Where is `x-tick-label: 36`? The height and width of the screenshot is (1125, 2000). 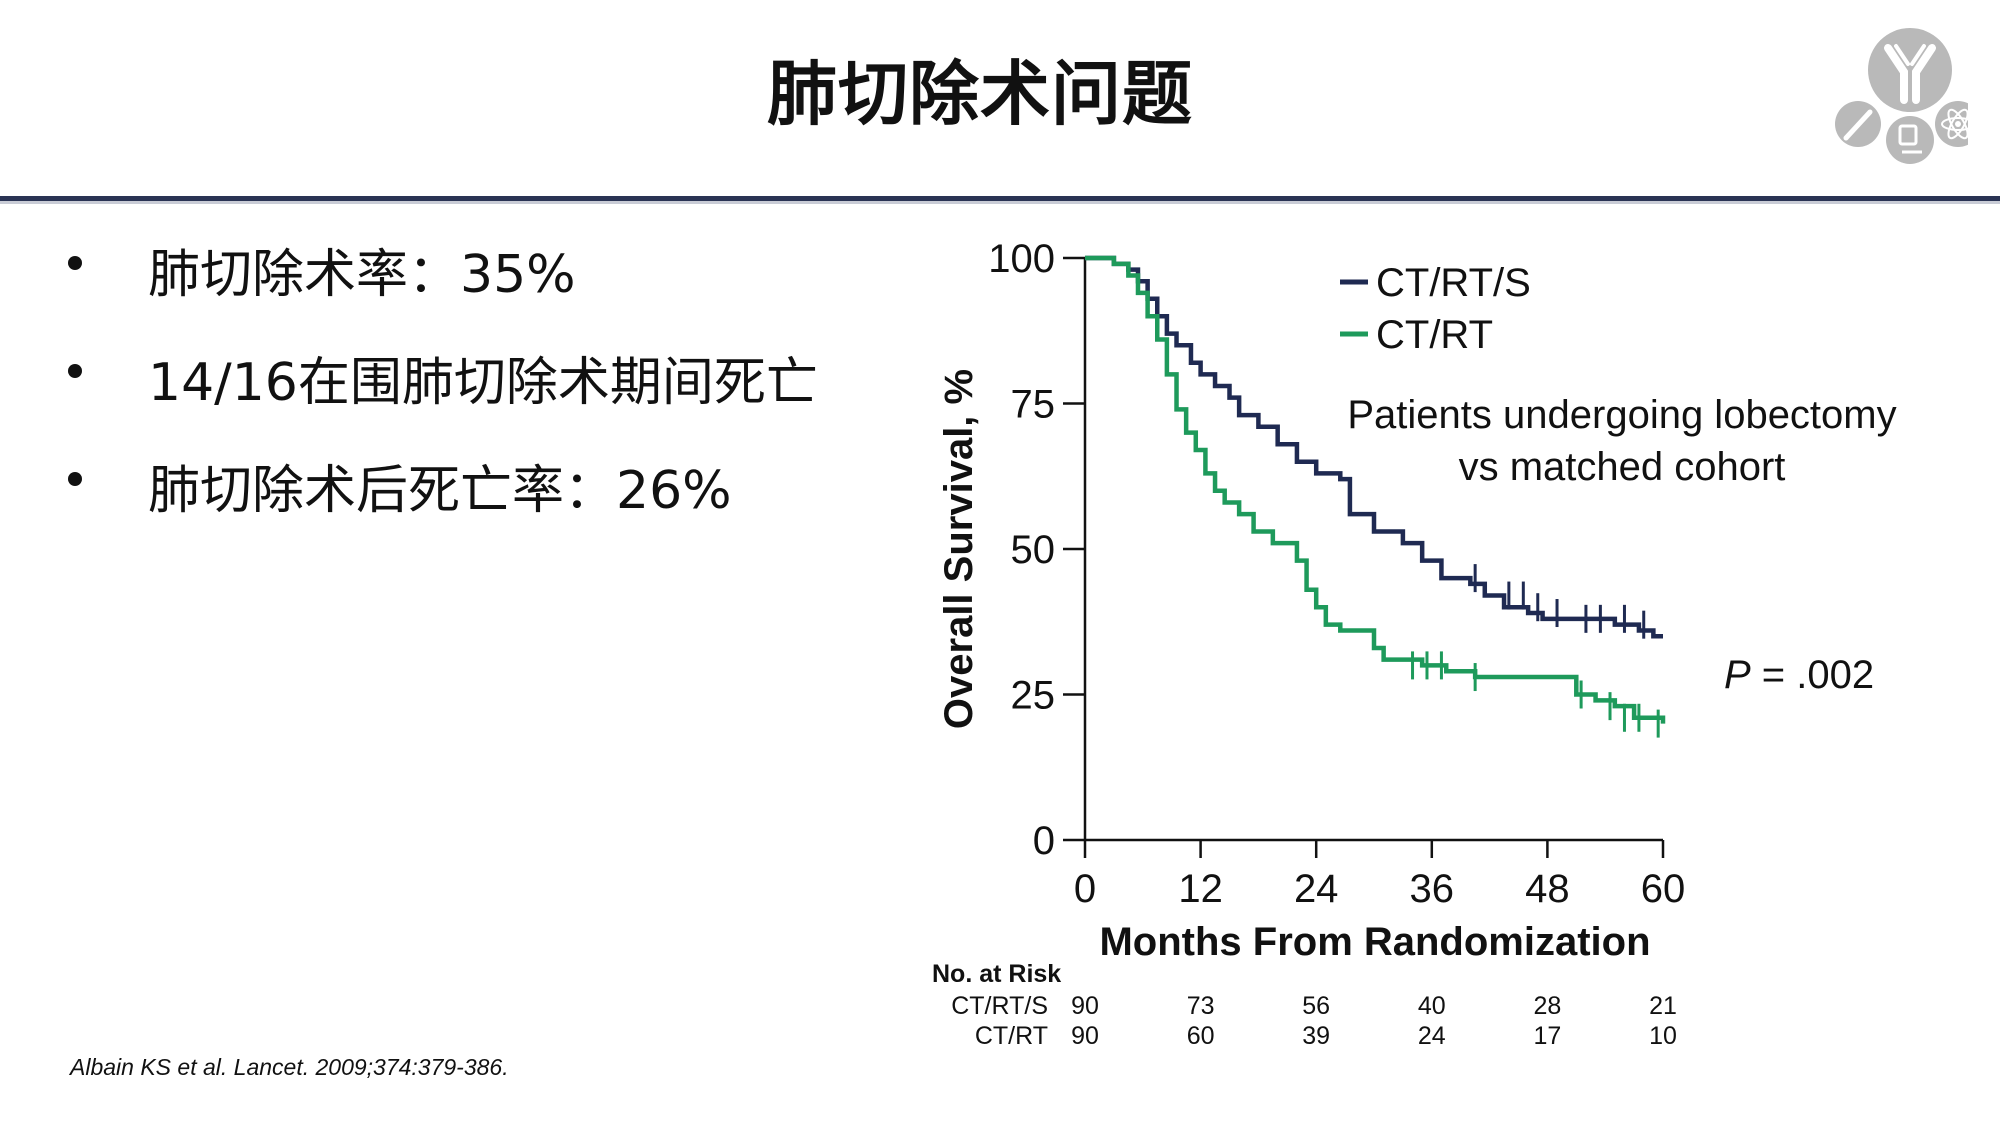 x-tick-label: 36 is located at coordinates (1432, 889).